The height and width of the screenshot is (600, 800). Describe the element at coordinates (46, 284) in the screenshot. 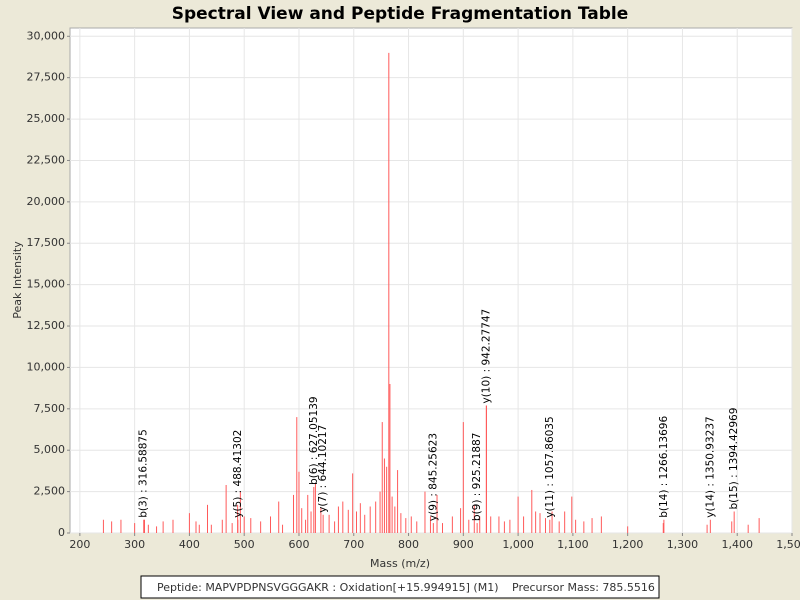

I see `y-tick-label: 15,000` at that location.